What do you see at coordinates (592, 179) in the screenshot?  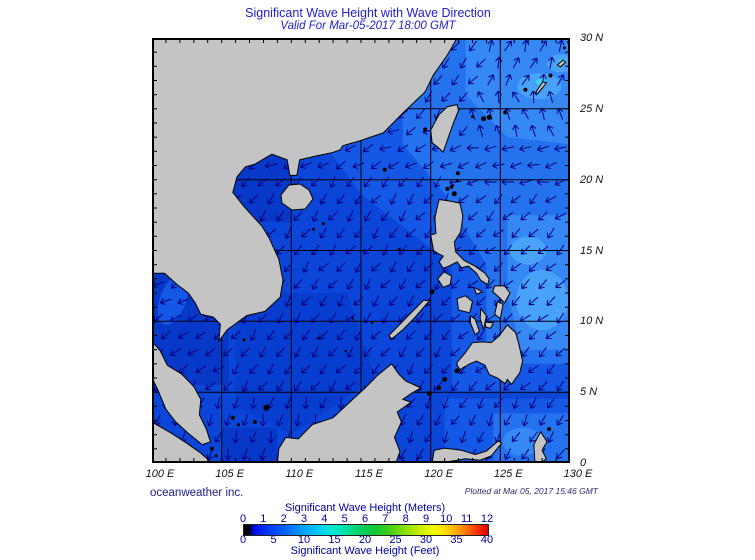 I see `lat-label: 20 N` at bounding box center [592, 179].